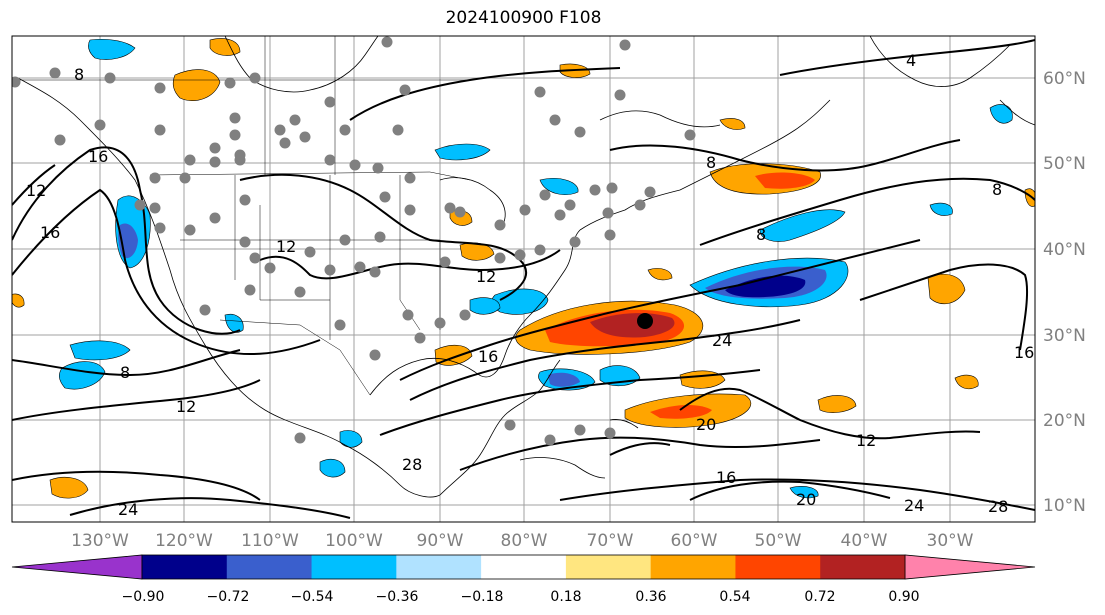 The height and width of the screenshot is (615, 1105). What do you see at coordinates (610, 541) in the screenshot?
I see `lon-label: 70°W` at bounding box center [610, 541].